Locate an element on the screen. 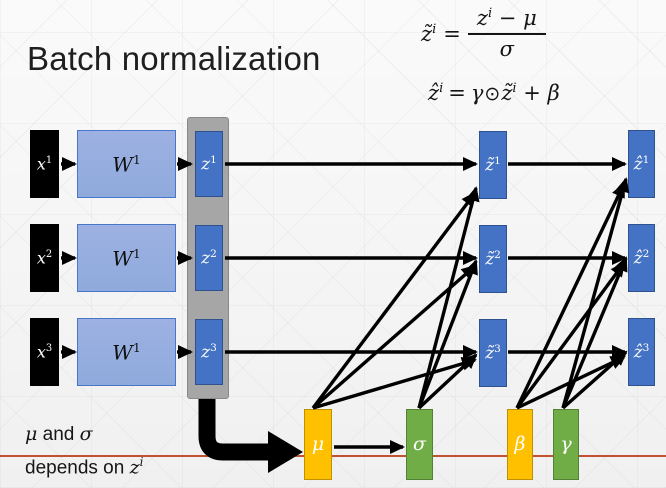 Image resolution: width=666 pixels, height=488 pixels. input-x3-label: x3 is located at coordinates (44, 352).